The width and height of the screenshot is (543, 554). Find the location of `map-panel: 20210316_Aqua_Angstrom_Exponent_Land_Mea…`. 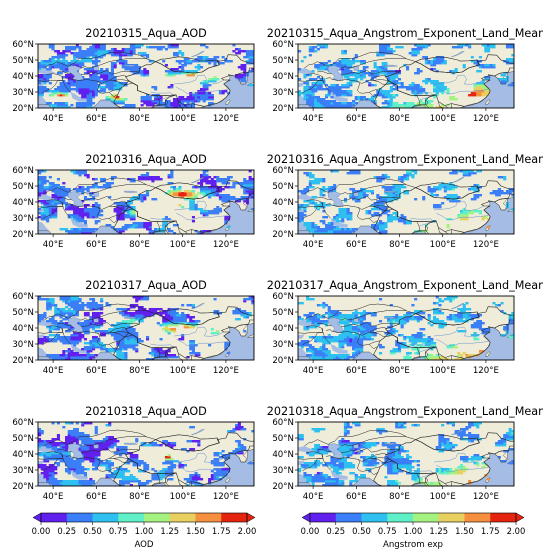

map-panel: 20210316_Aqua_Angstrom_Exponent_Land_Mea… is located at coordinates (405, 202).